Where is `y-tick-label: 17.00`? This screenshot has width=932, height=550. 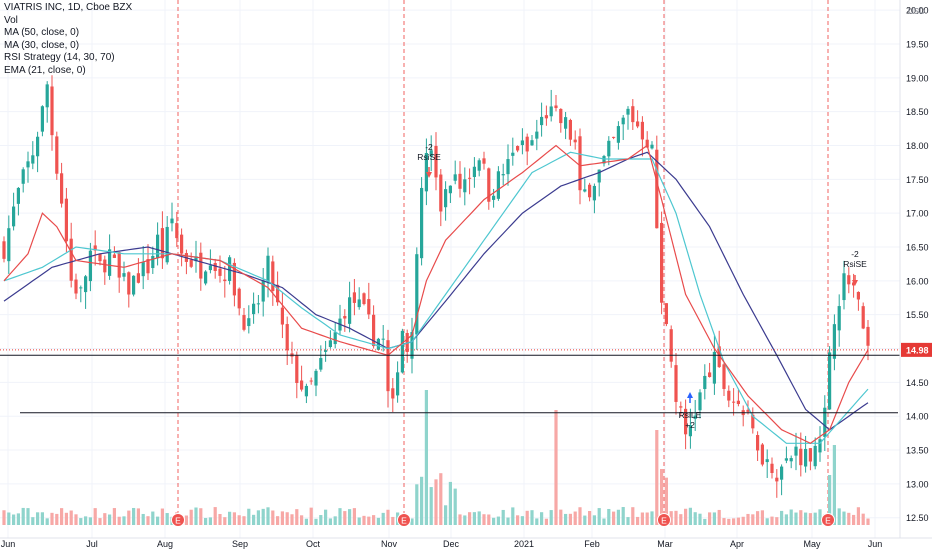 y-tick-label: 17.00 is located at coordinates (917, 214).